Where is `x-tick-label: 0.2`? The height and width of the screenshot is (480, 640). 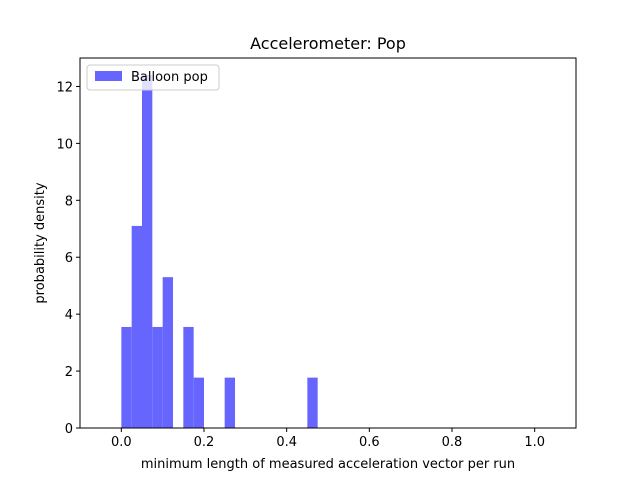 x-tick-label: 0.2 is located at coordinates (204, 442).